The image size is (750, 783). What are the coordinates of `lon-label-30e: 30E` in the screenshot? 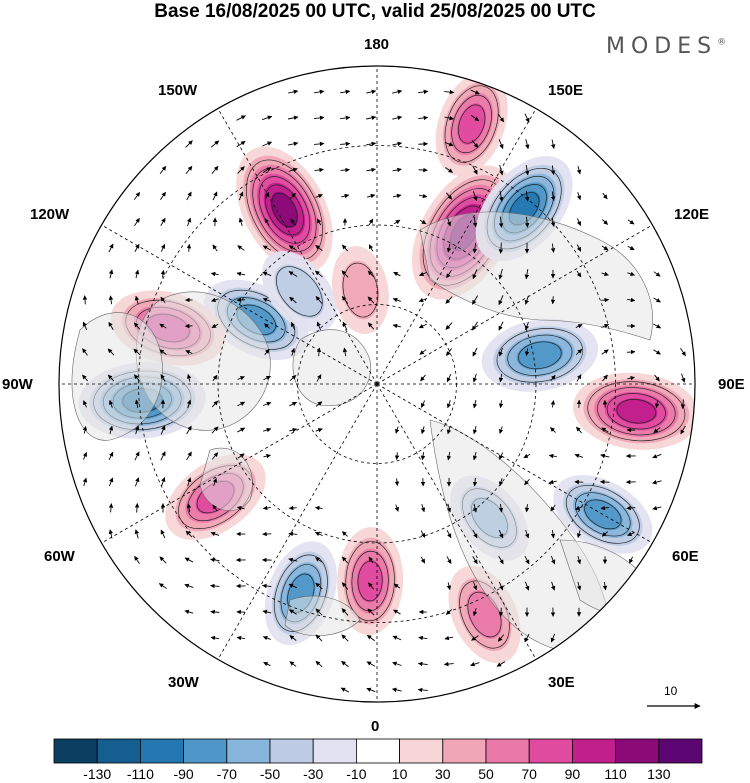 It's located at (561, 682).